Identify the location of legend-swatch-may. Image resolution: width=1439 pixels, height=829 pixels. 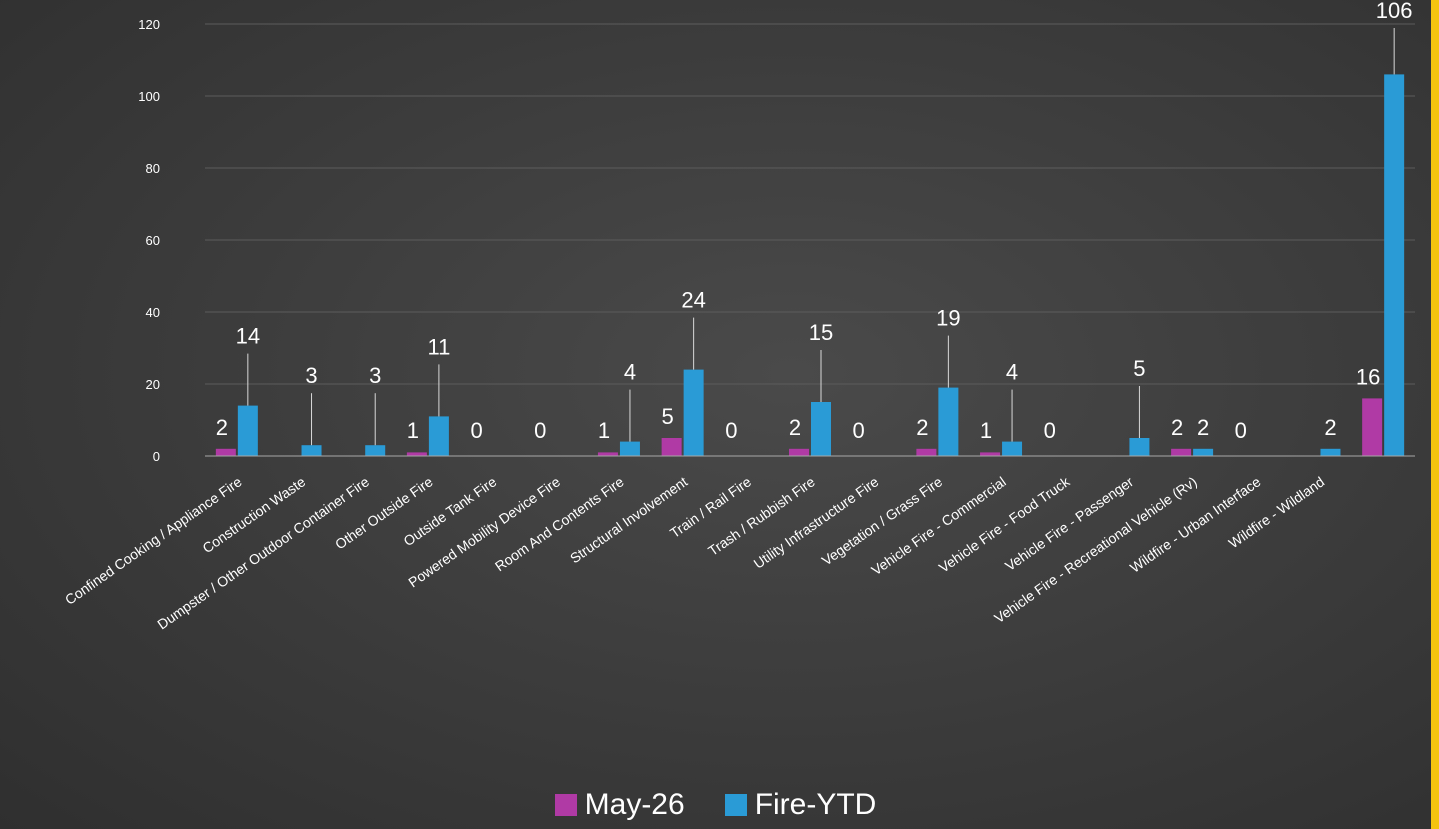
(565, 805).